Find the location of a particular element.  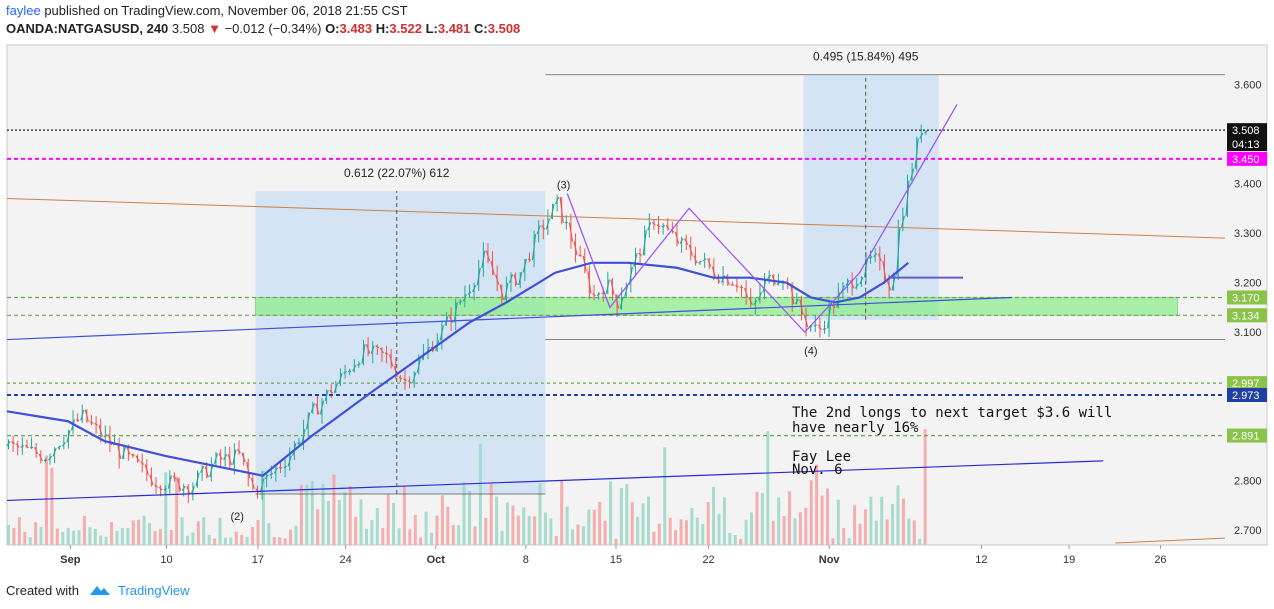

x-tick-label: Nov is located at coordinates (830, 560).